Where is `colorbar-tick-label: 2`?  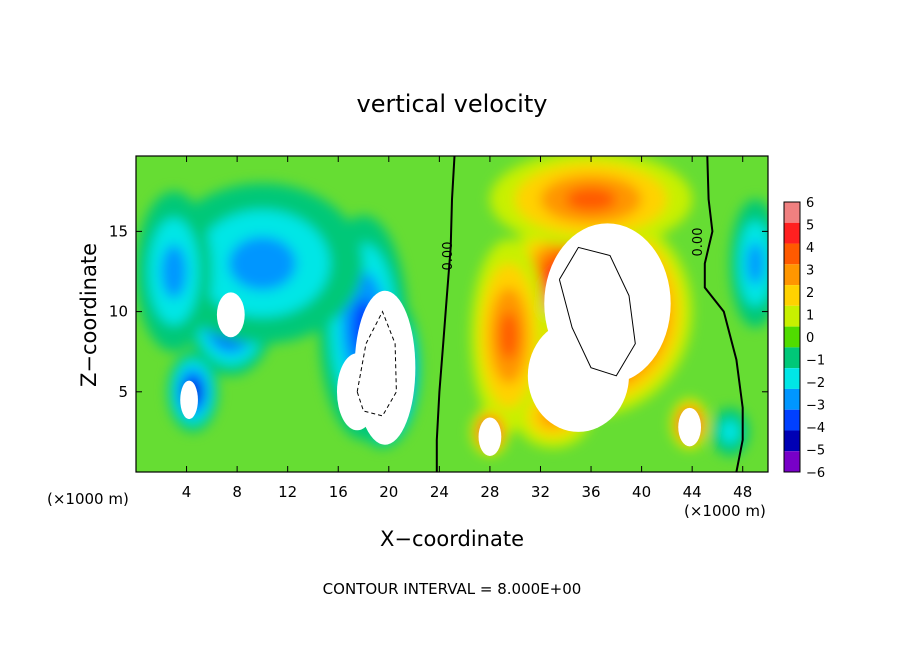 colorbar-tick-label: 2 is located at coordinates (810, 293).